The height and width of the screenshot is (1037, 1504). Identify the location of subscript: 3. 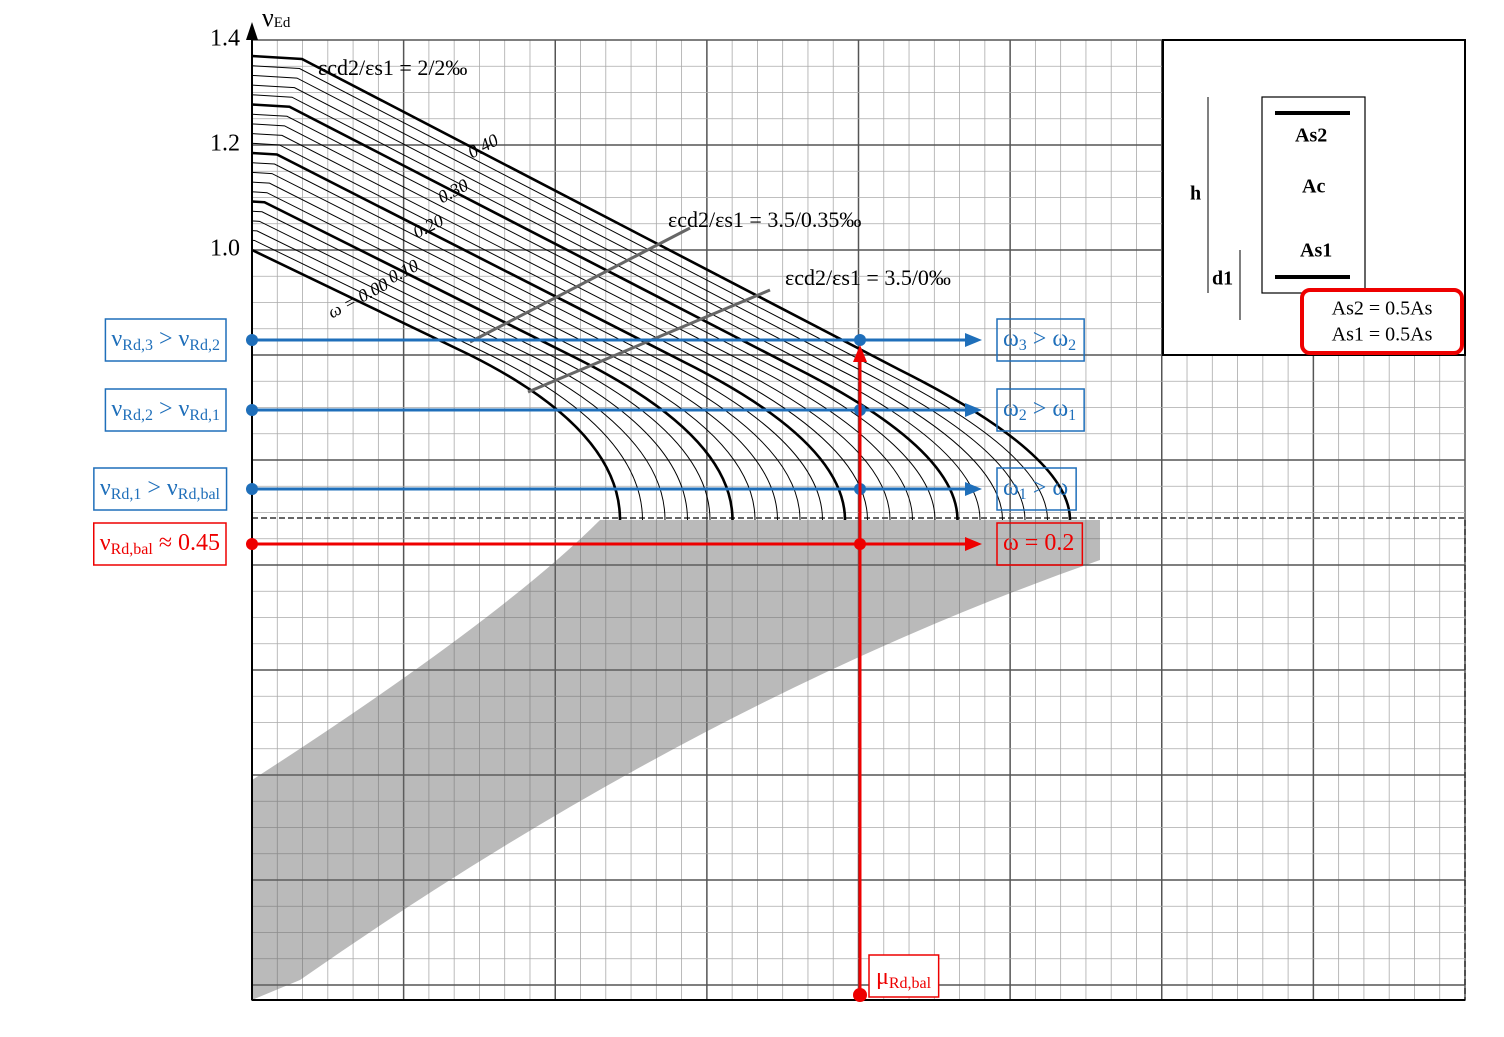
(1023, 345).